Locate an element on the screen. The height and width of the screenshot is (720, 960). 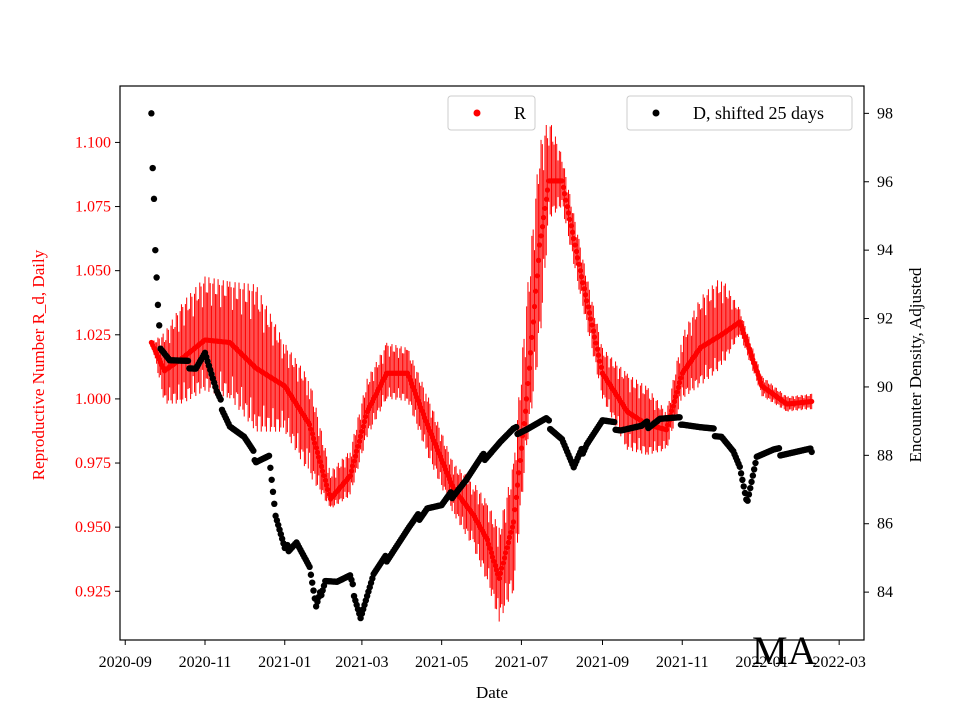
x-tick-label: 2021-09 is located at coordinates (602, 662).